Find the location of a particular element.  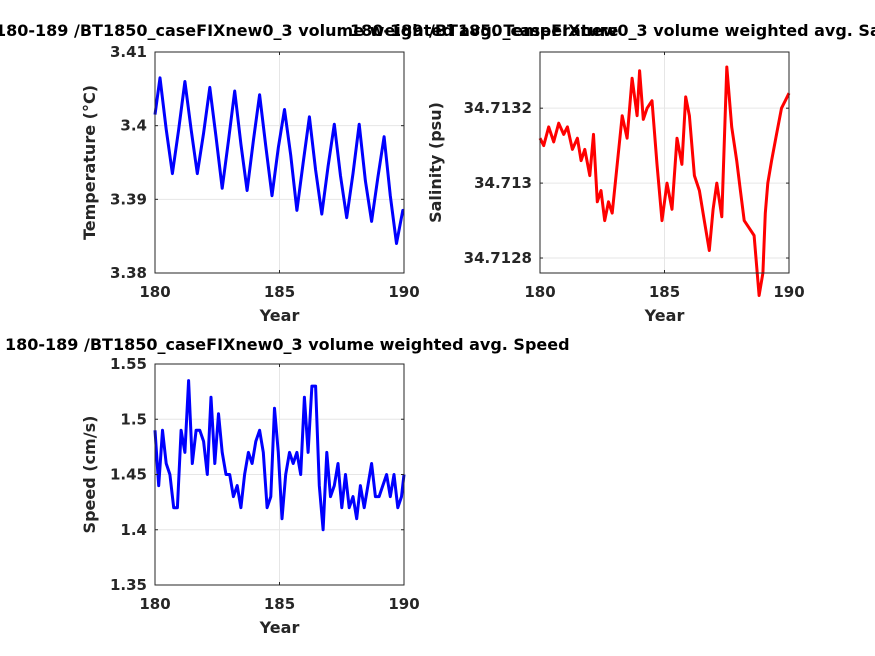

speed-y-tick-label: 1.45 is located at coordinates (128, 475).